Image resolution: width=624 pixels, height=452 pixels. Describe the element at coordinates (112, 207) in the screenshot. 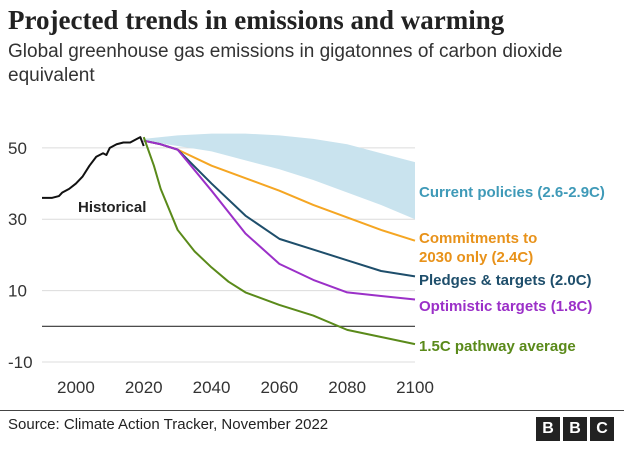

I see `label-historical: Historical` at that location.